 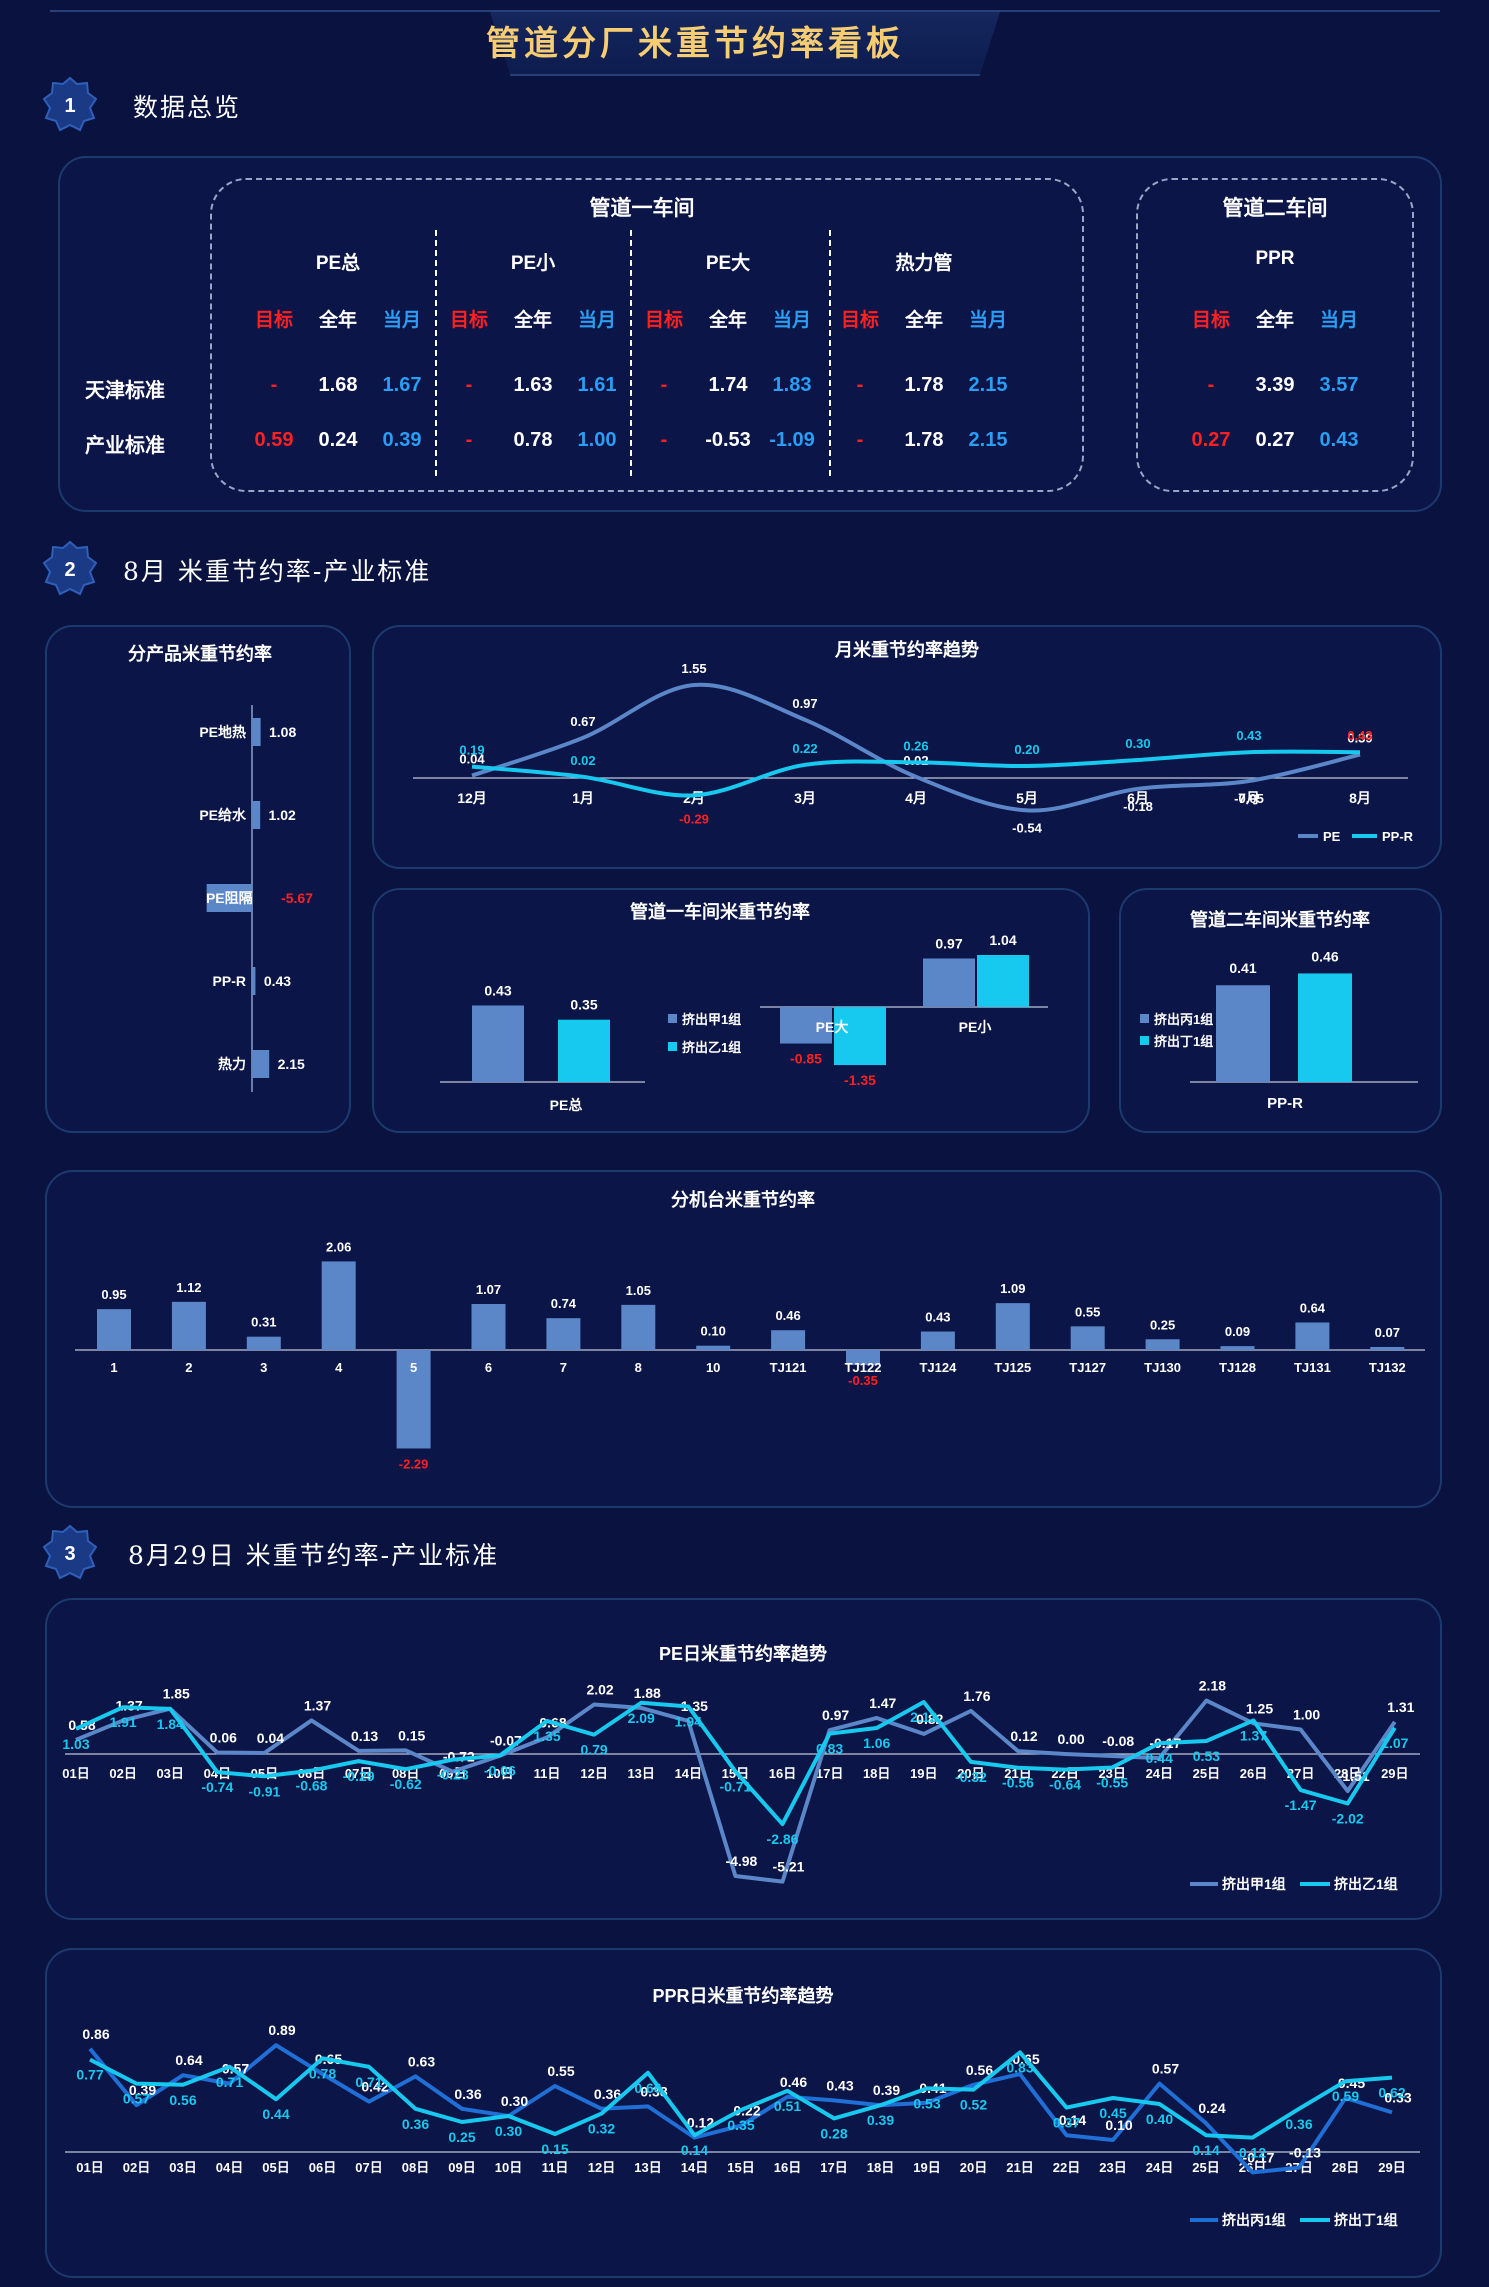 What do you see at coordinates (275, 2167) in the screenshot?
I see `x-tick-label: 05日` at bounding box center [275, 2167].